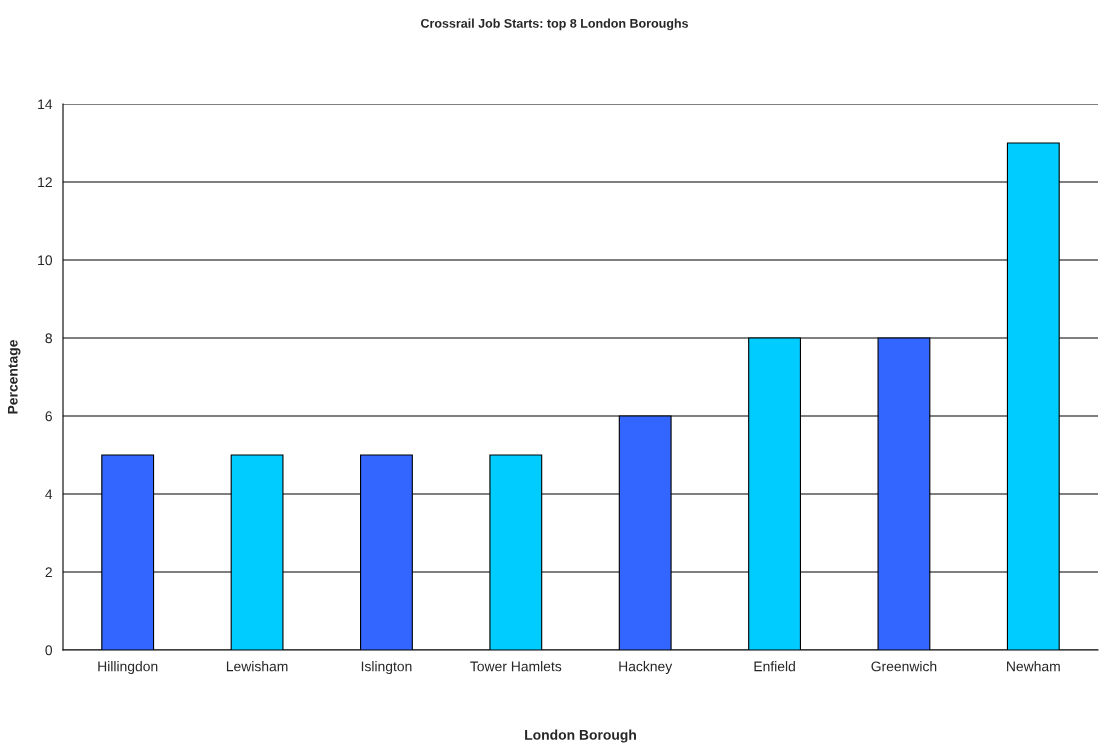  I want to click on y-axis-title: Percentage, so click(14, 377).